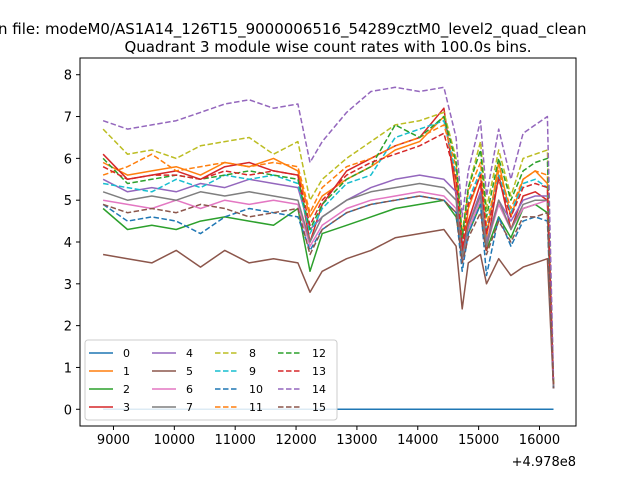 This screenshot has height=480, width=640. I want to click on legend-label-11: 11, so click(256, 407).